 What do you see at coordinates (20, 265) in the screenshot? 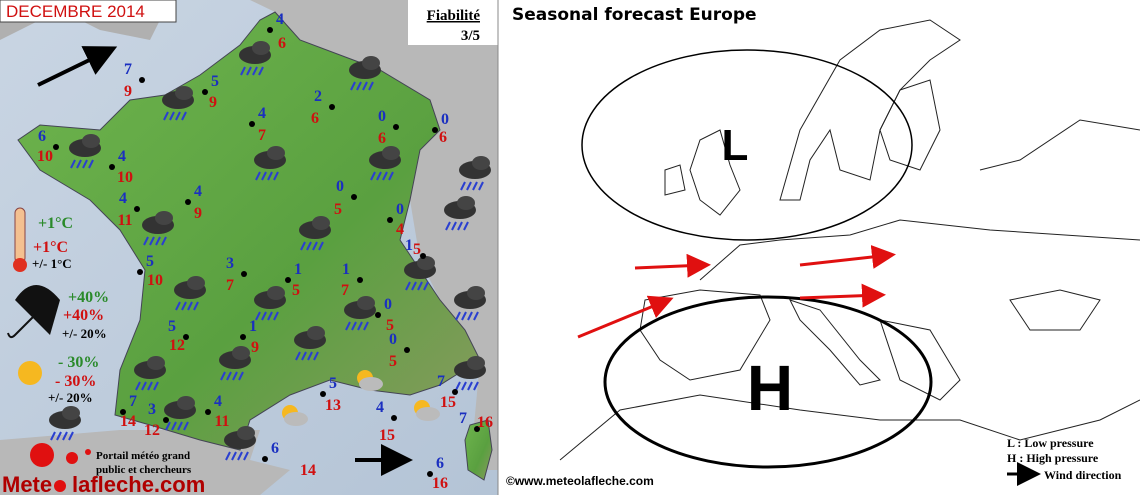
I see `thermometer-bulb` at bounding box center [20, 265].